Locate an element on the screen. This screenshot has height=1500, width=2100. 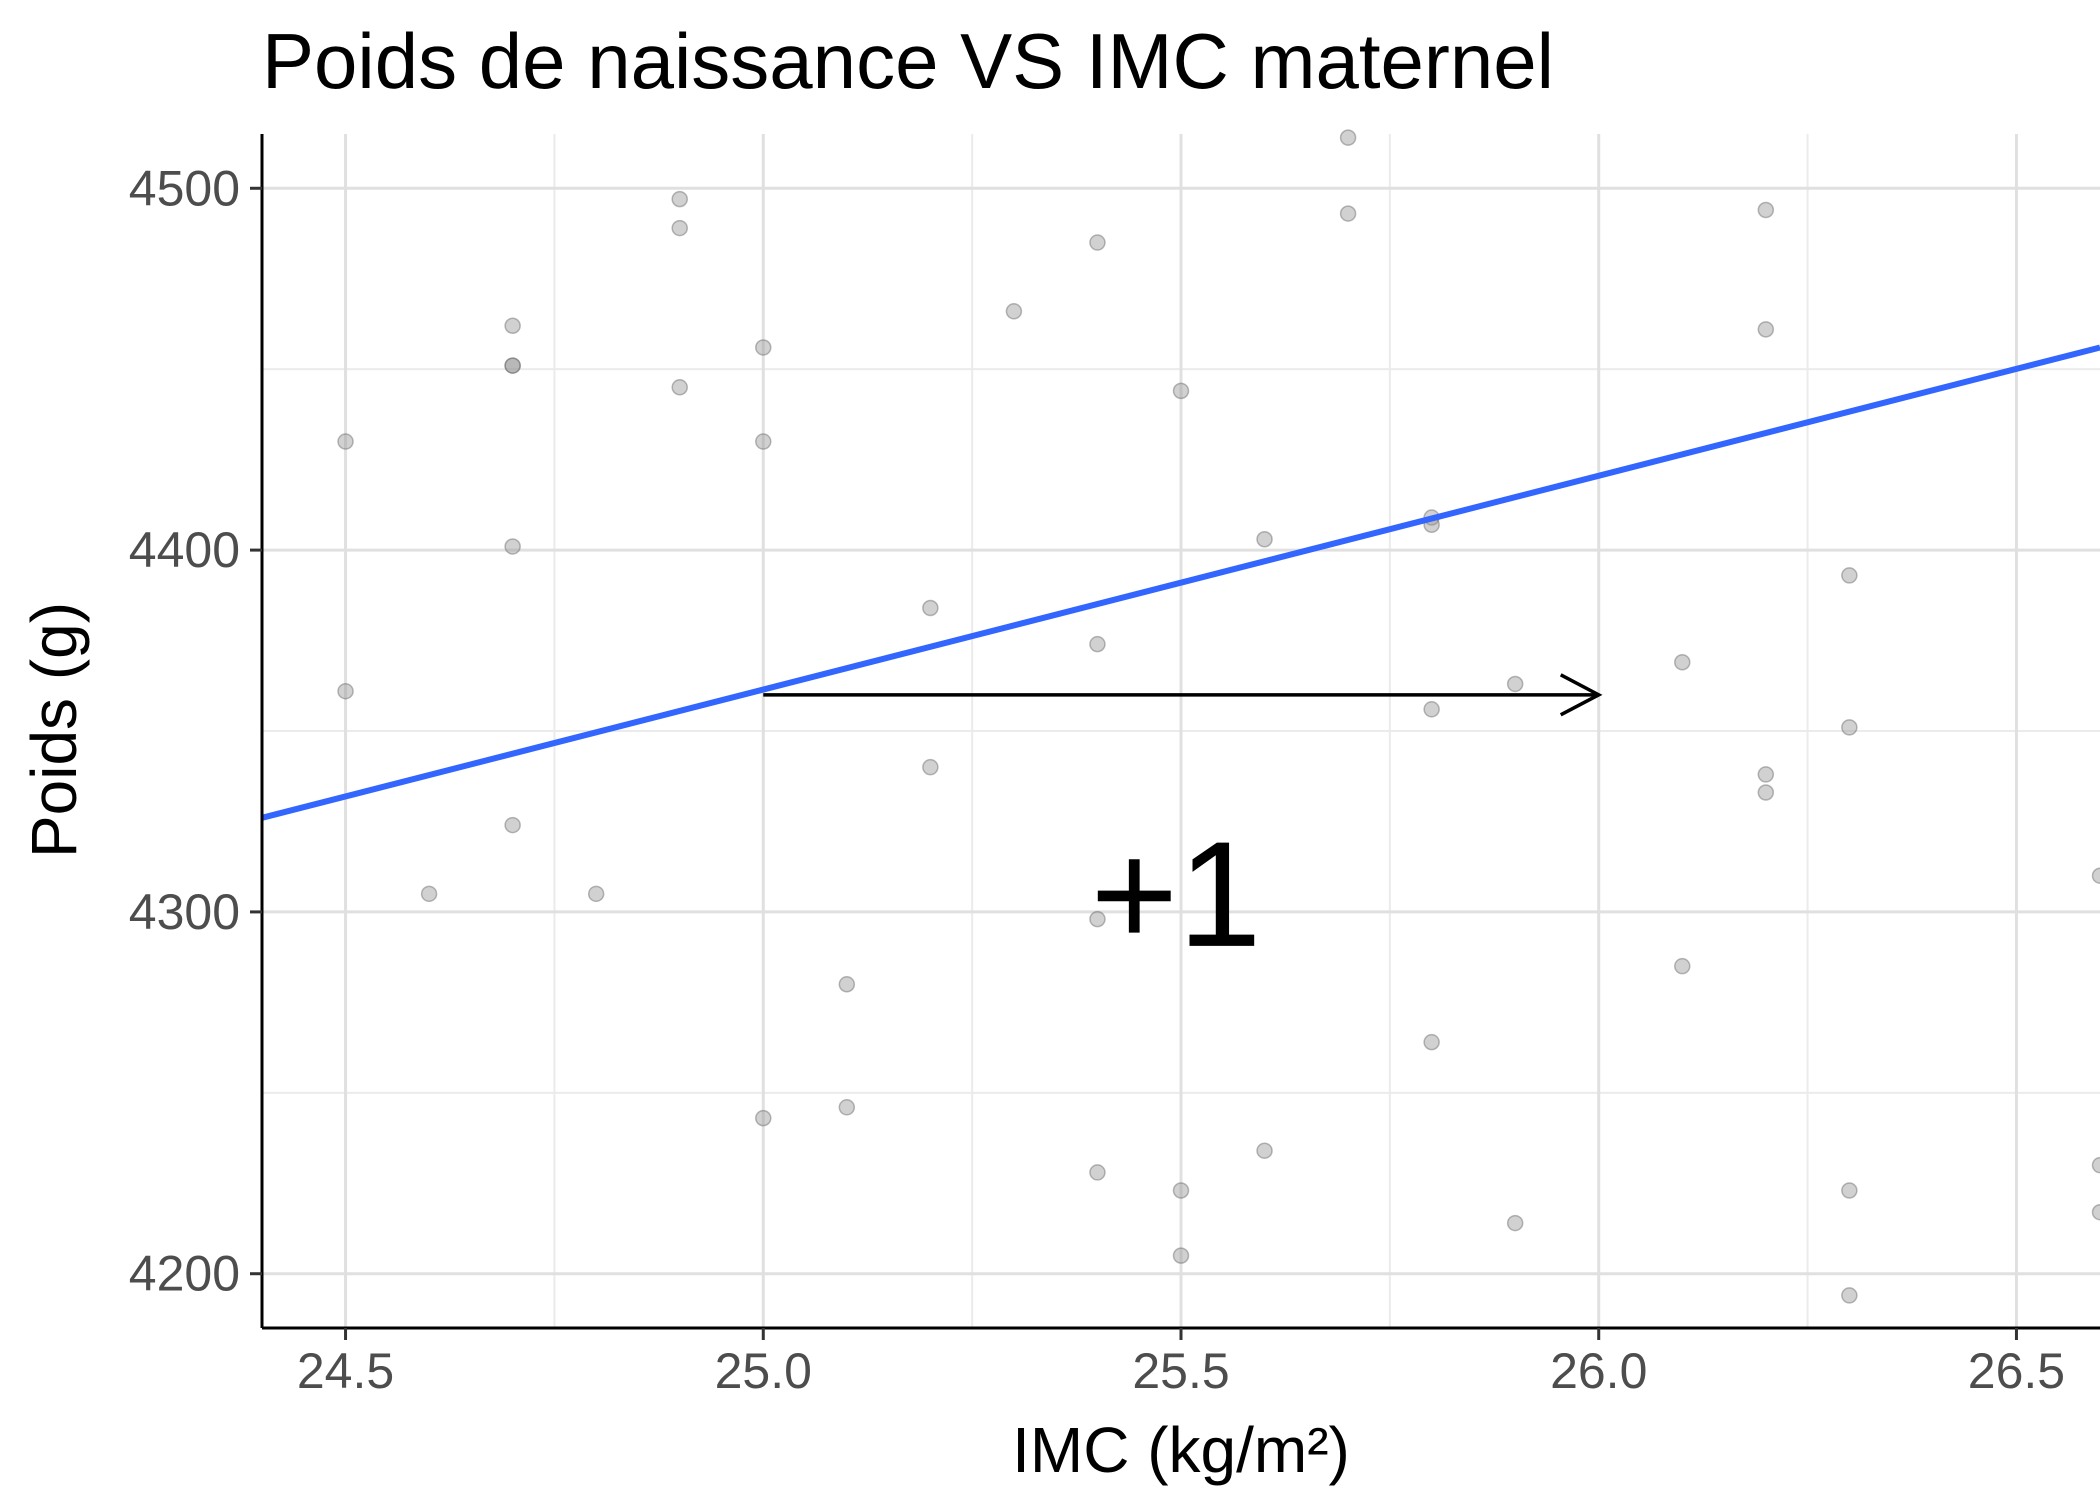
y-tick-label: 4300 is located at coordinates (184, 912).